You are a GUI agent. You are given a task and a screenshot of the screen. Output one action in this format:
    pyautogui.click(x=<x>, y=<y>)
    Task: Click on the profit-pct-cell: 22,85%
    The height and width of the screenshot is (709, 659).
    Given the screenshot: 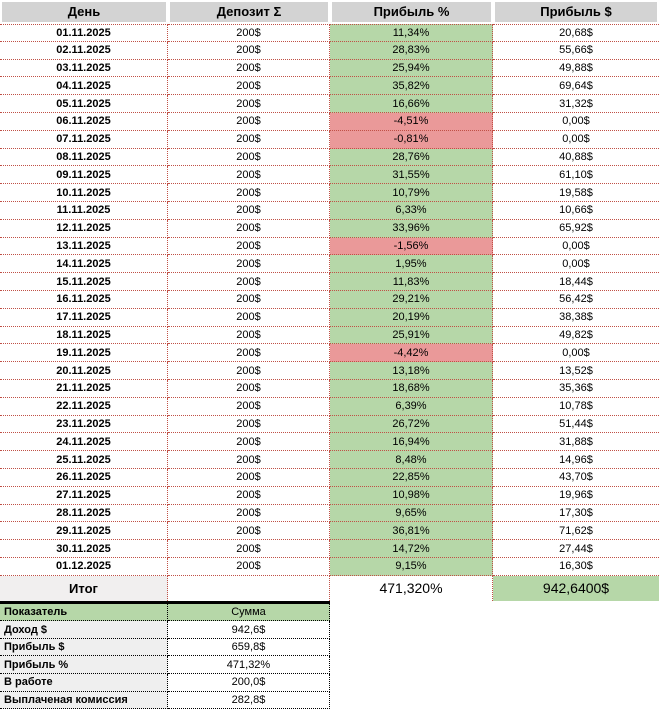 What is the action you would take?
    pyautogui.click(x=411, y=477)
    